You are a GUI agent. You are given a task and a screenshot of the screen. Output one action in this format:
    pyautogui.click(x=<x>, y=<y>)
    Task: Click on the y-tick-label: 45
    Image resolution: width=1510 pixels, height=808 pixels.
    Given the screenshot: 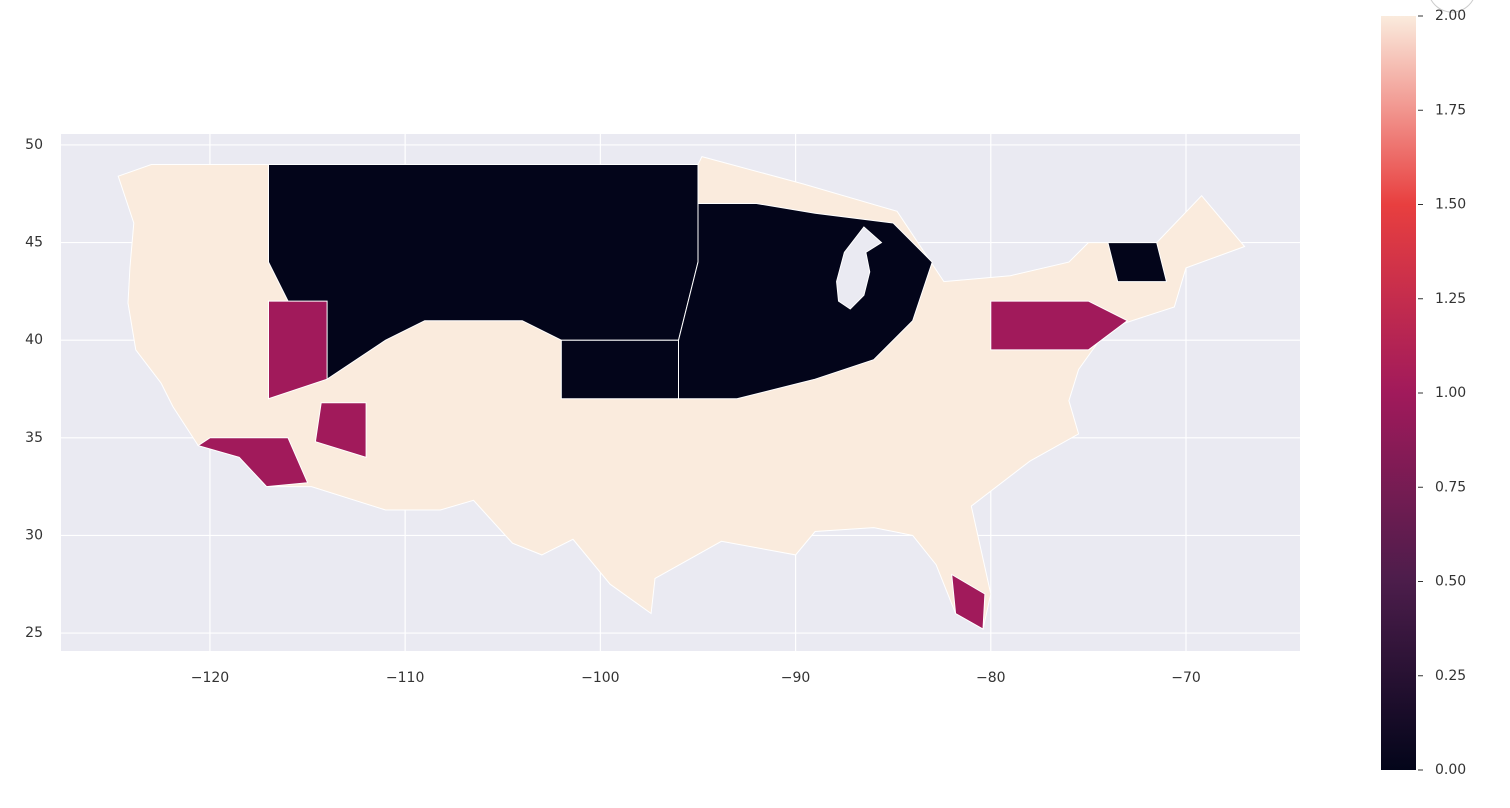 What is the action you would take?
    pyautogui.click(x=34, y=243)
    